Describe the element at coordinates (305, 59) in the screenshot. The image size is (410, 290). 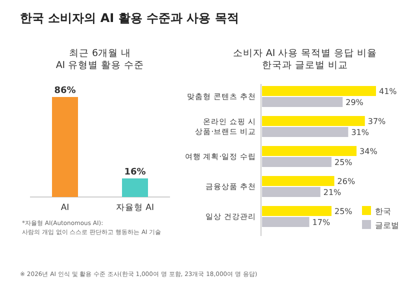
I see `chart-title: 소비자 AI 사용 목적별 응답 비율 한국과 글로벌 비교` at that location.